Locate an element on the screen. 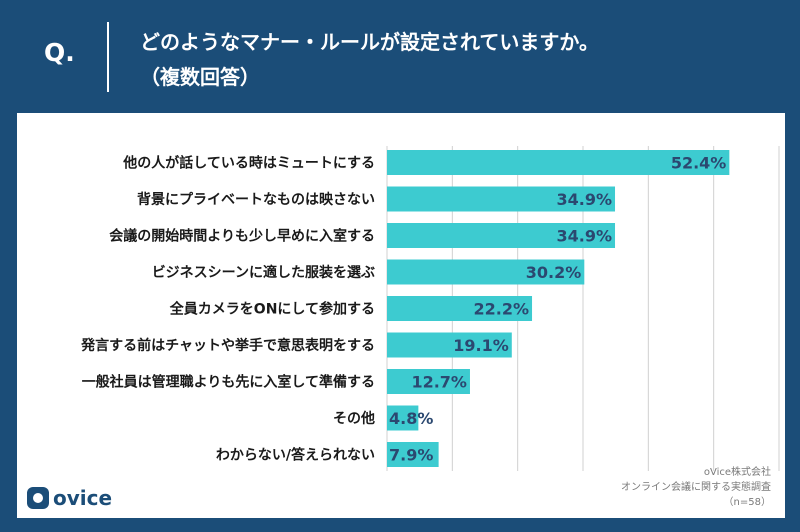 The image size is (800, 532). value-label: 52.4% is located at coordinates (699, 163).